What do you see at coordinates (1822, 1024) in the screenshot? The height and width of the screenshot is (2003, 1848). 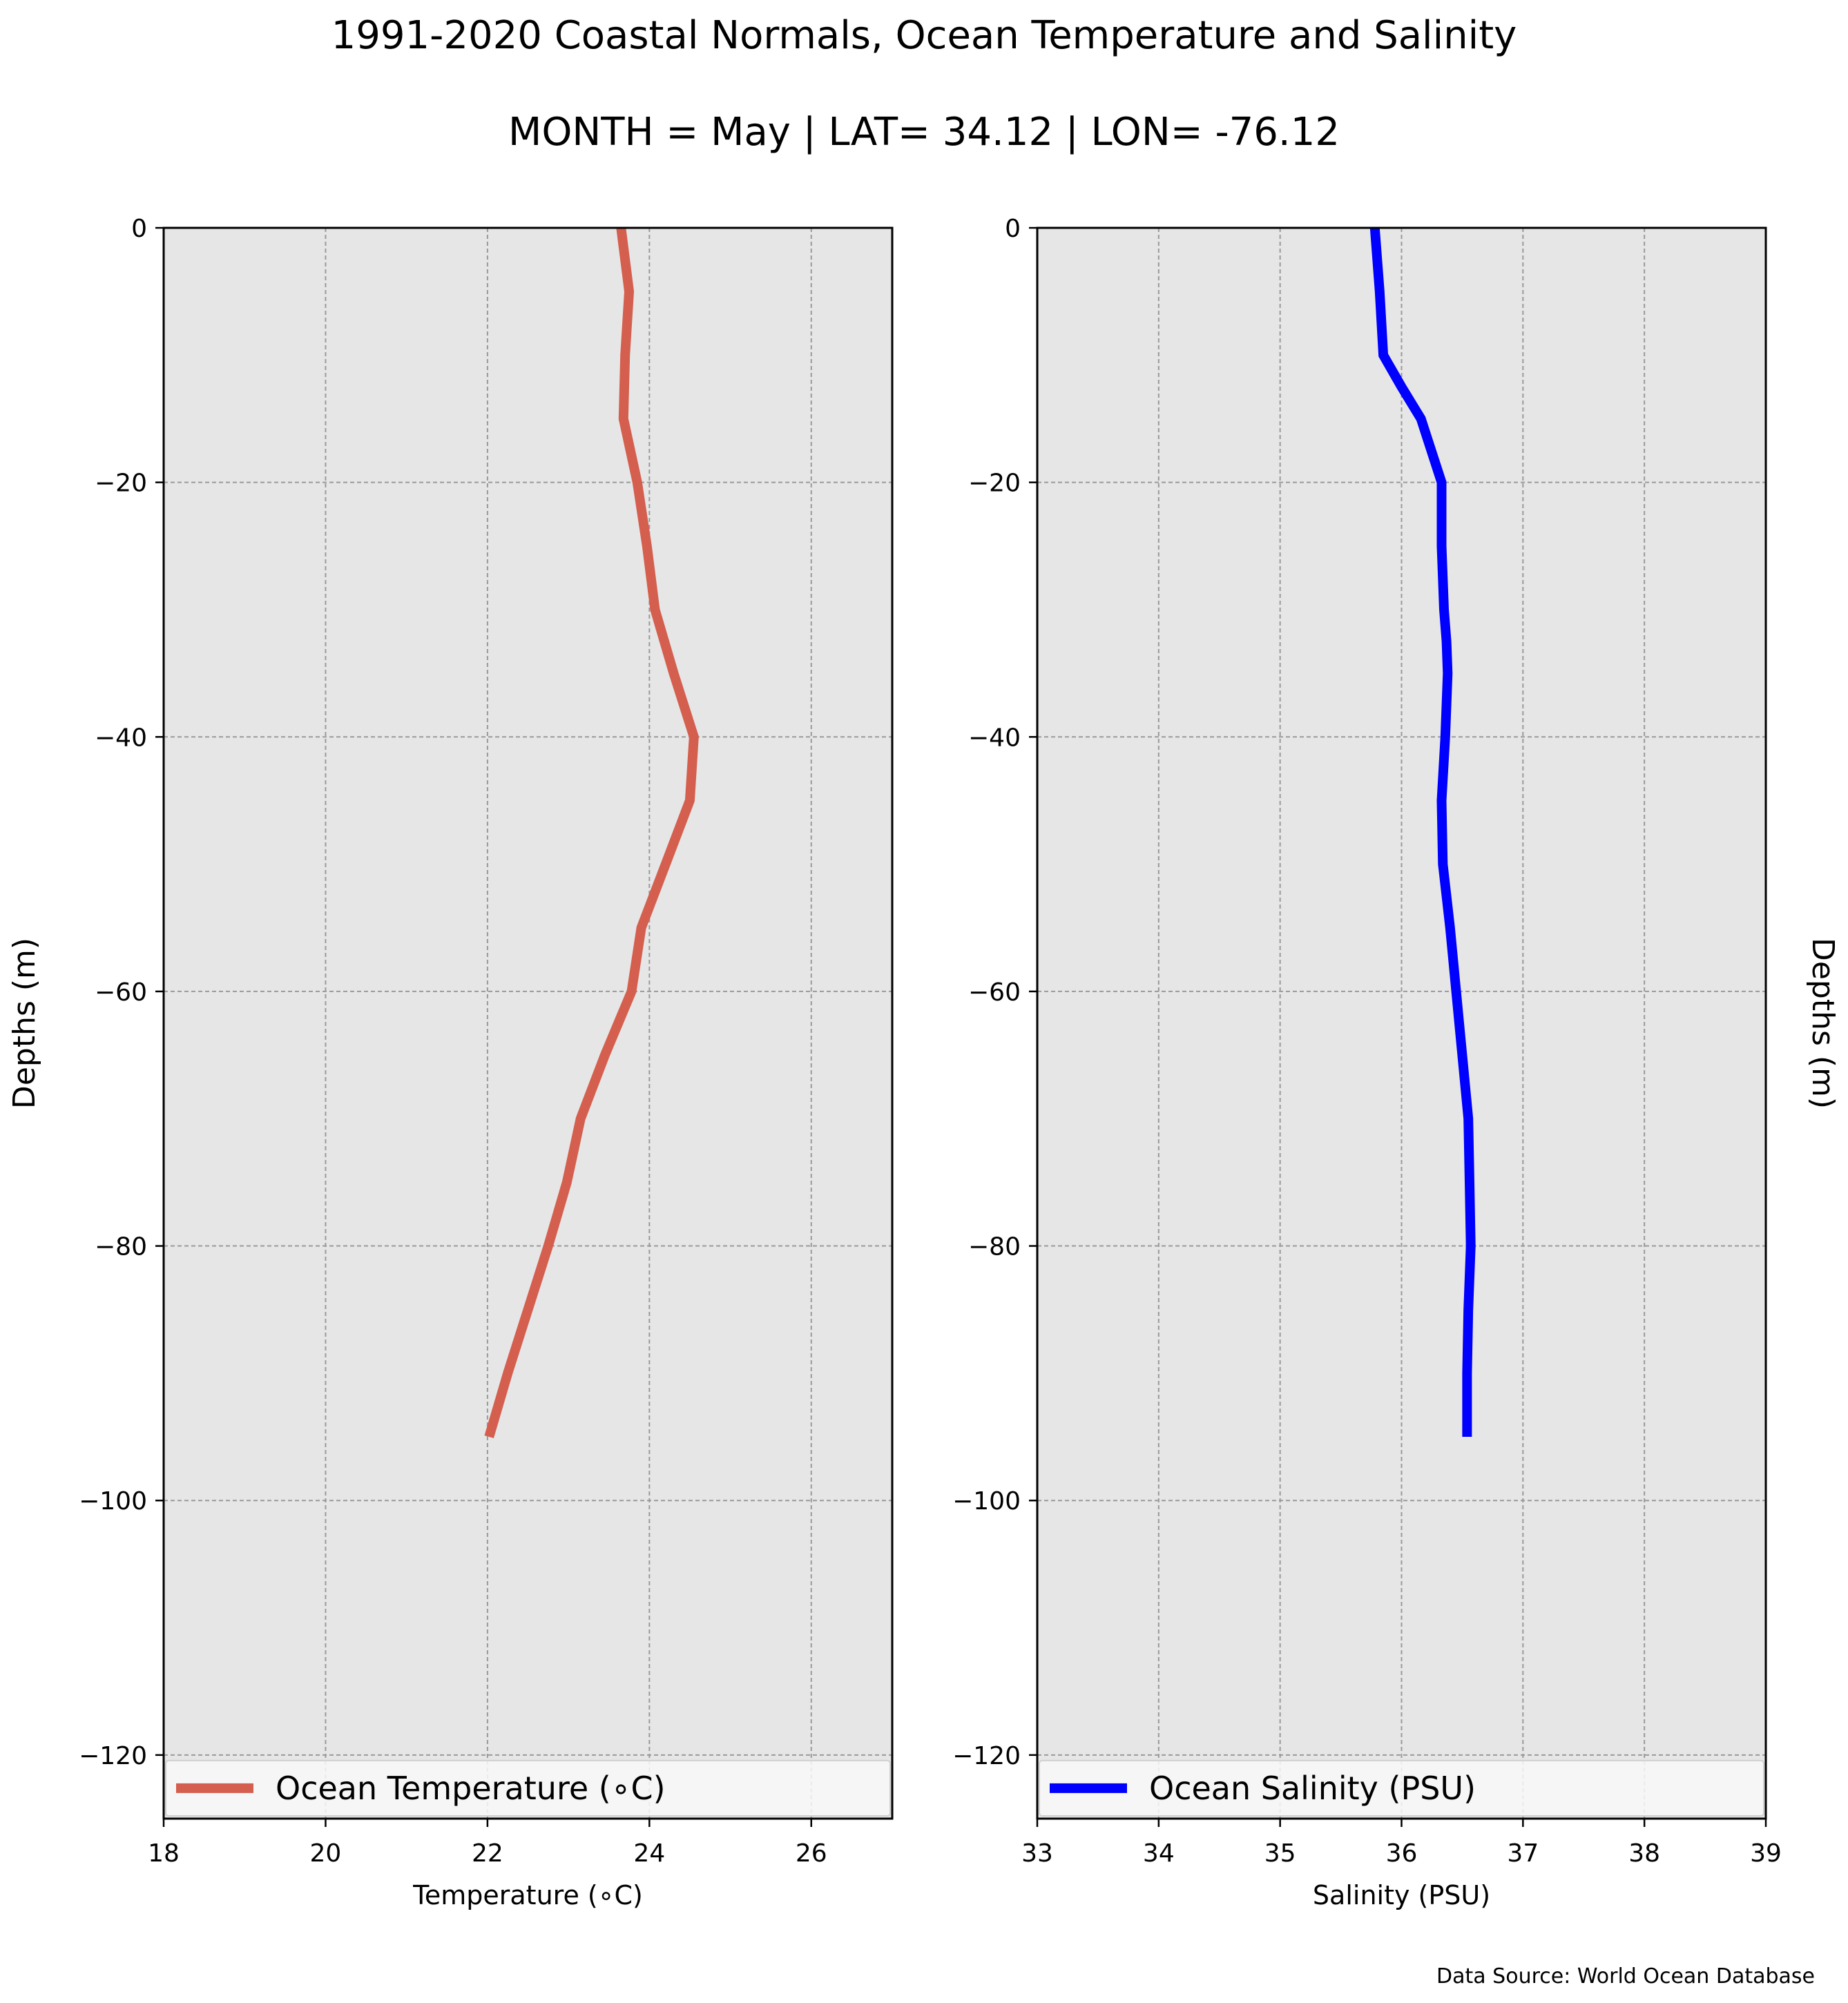 I see `salinity-y-axis-label: Depths (m)` at bounding box center [1822, 1024].